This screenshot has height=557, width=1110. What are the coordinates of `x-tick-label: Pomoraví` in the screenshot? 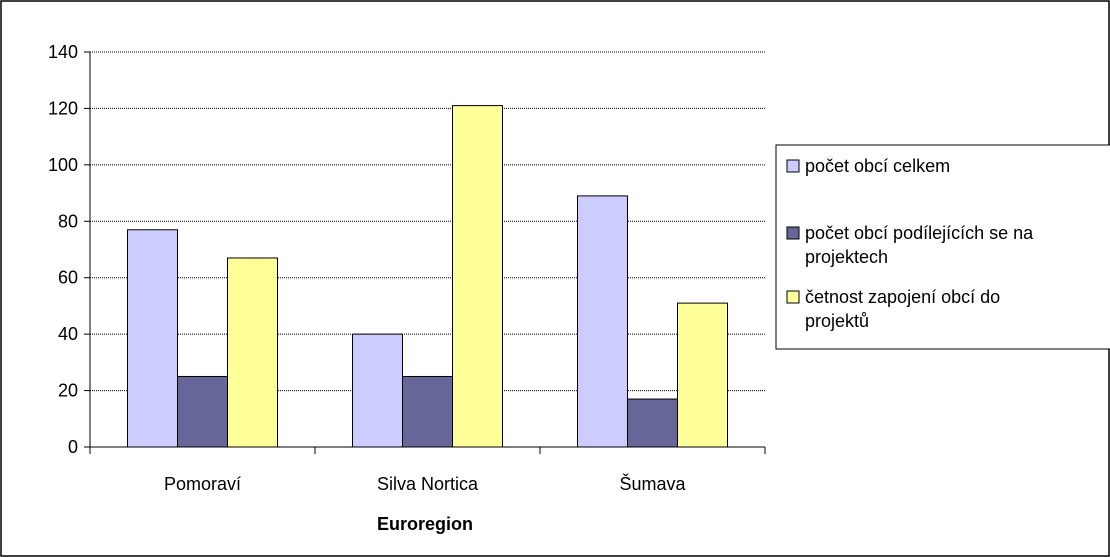 It's located at (202, 484).